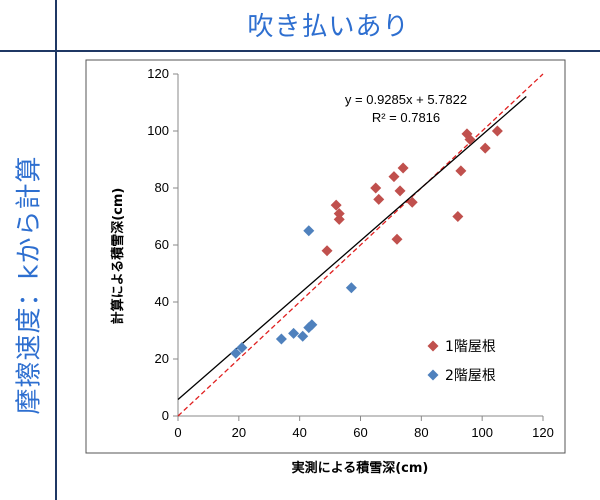  What do you see at coordinates (165, 415) in the screenshot?
I see `y-tick-label: 0` at bounding box center [165, 415].